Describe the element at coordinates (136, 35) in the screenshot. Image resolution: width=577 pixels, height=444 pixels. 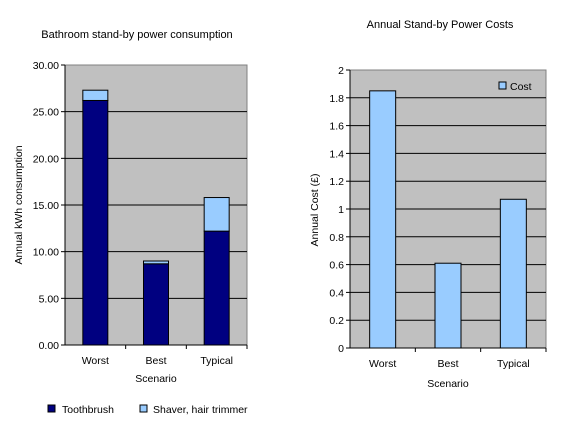
I see `chart-title: Bathroom stand-by power consumption` at that location.